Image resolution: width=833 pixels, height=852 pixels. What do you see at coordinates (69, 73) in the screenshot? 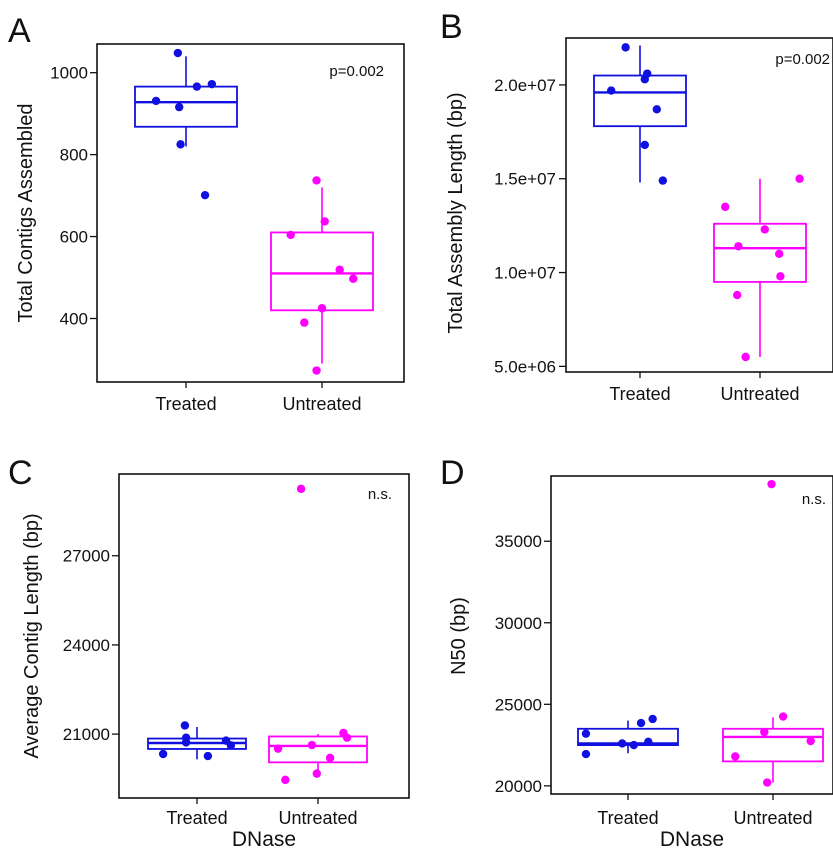
I see `y-tick-label: 1000` at bounding box center [69, 73].